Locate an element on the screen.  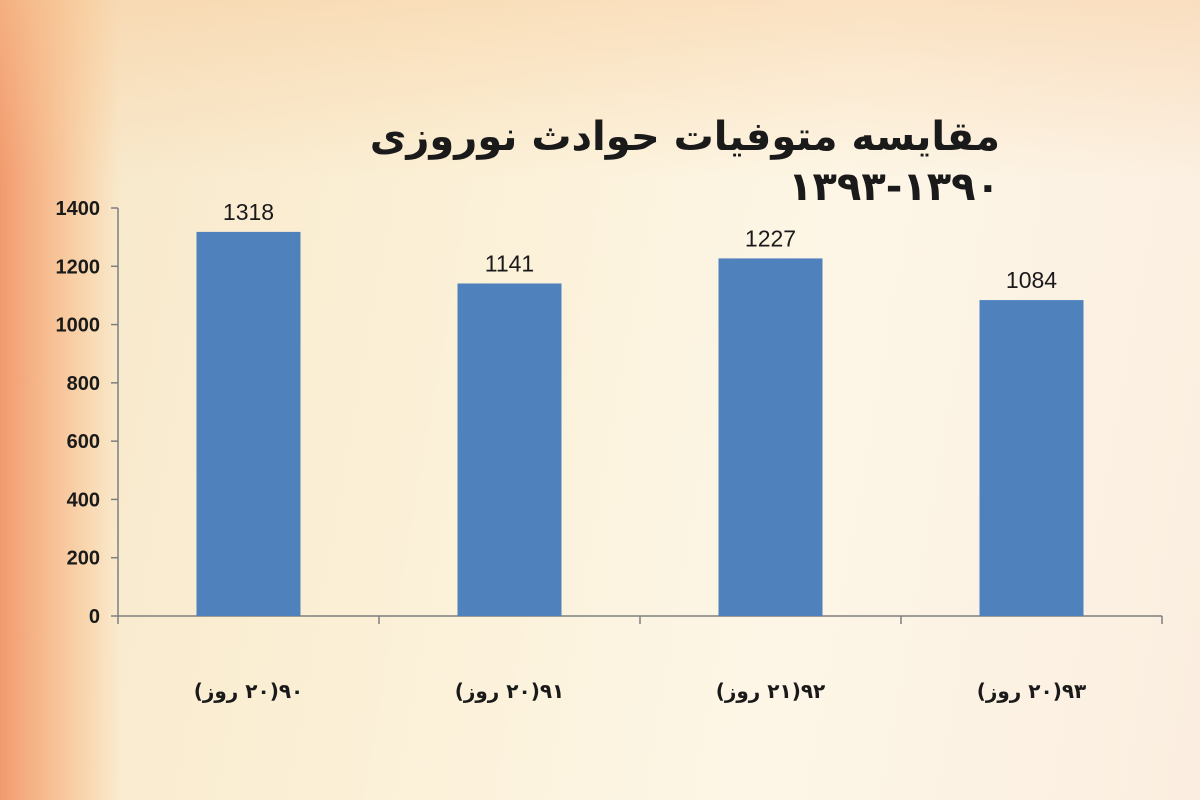
y-tick-label: 0 is located at coordinates (94, 617).